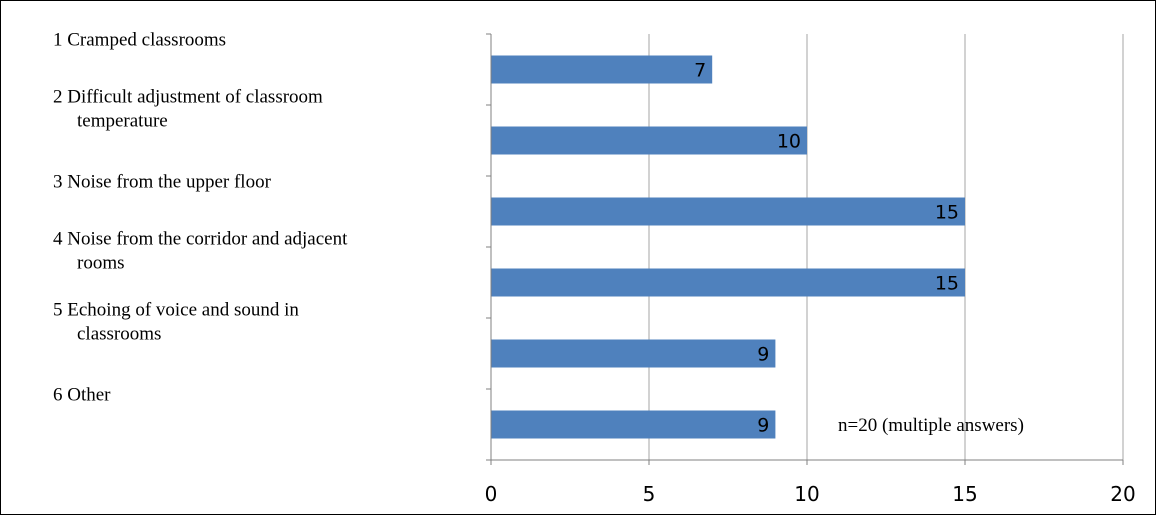  I want to click on bar-value-label: 10, so click(789, 142).